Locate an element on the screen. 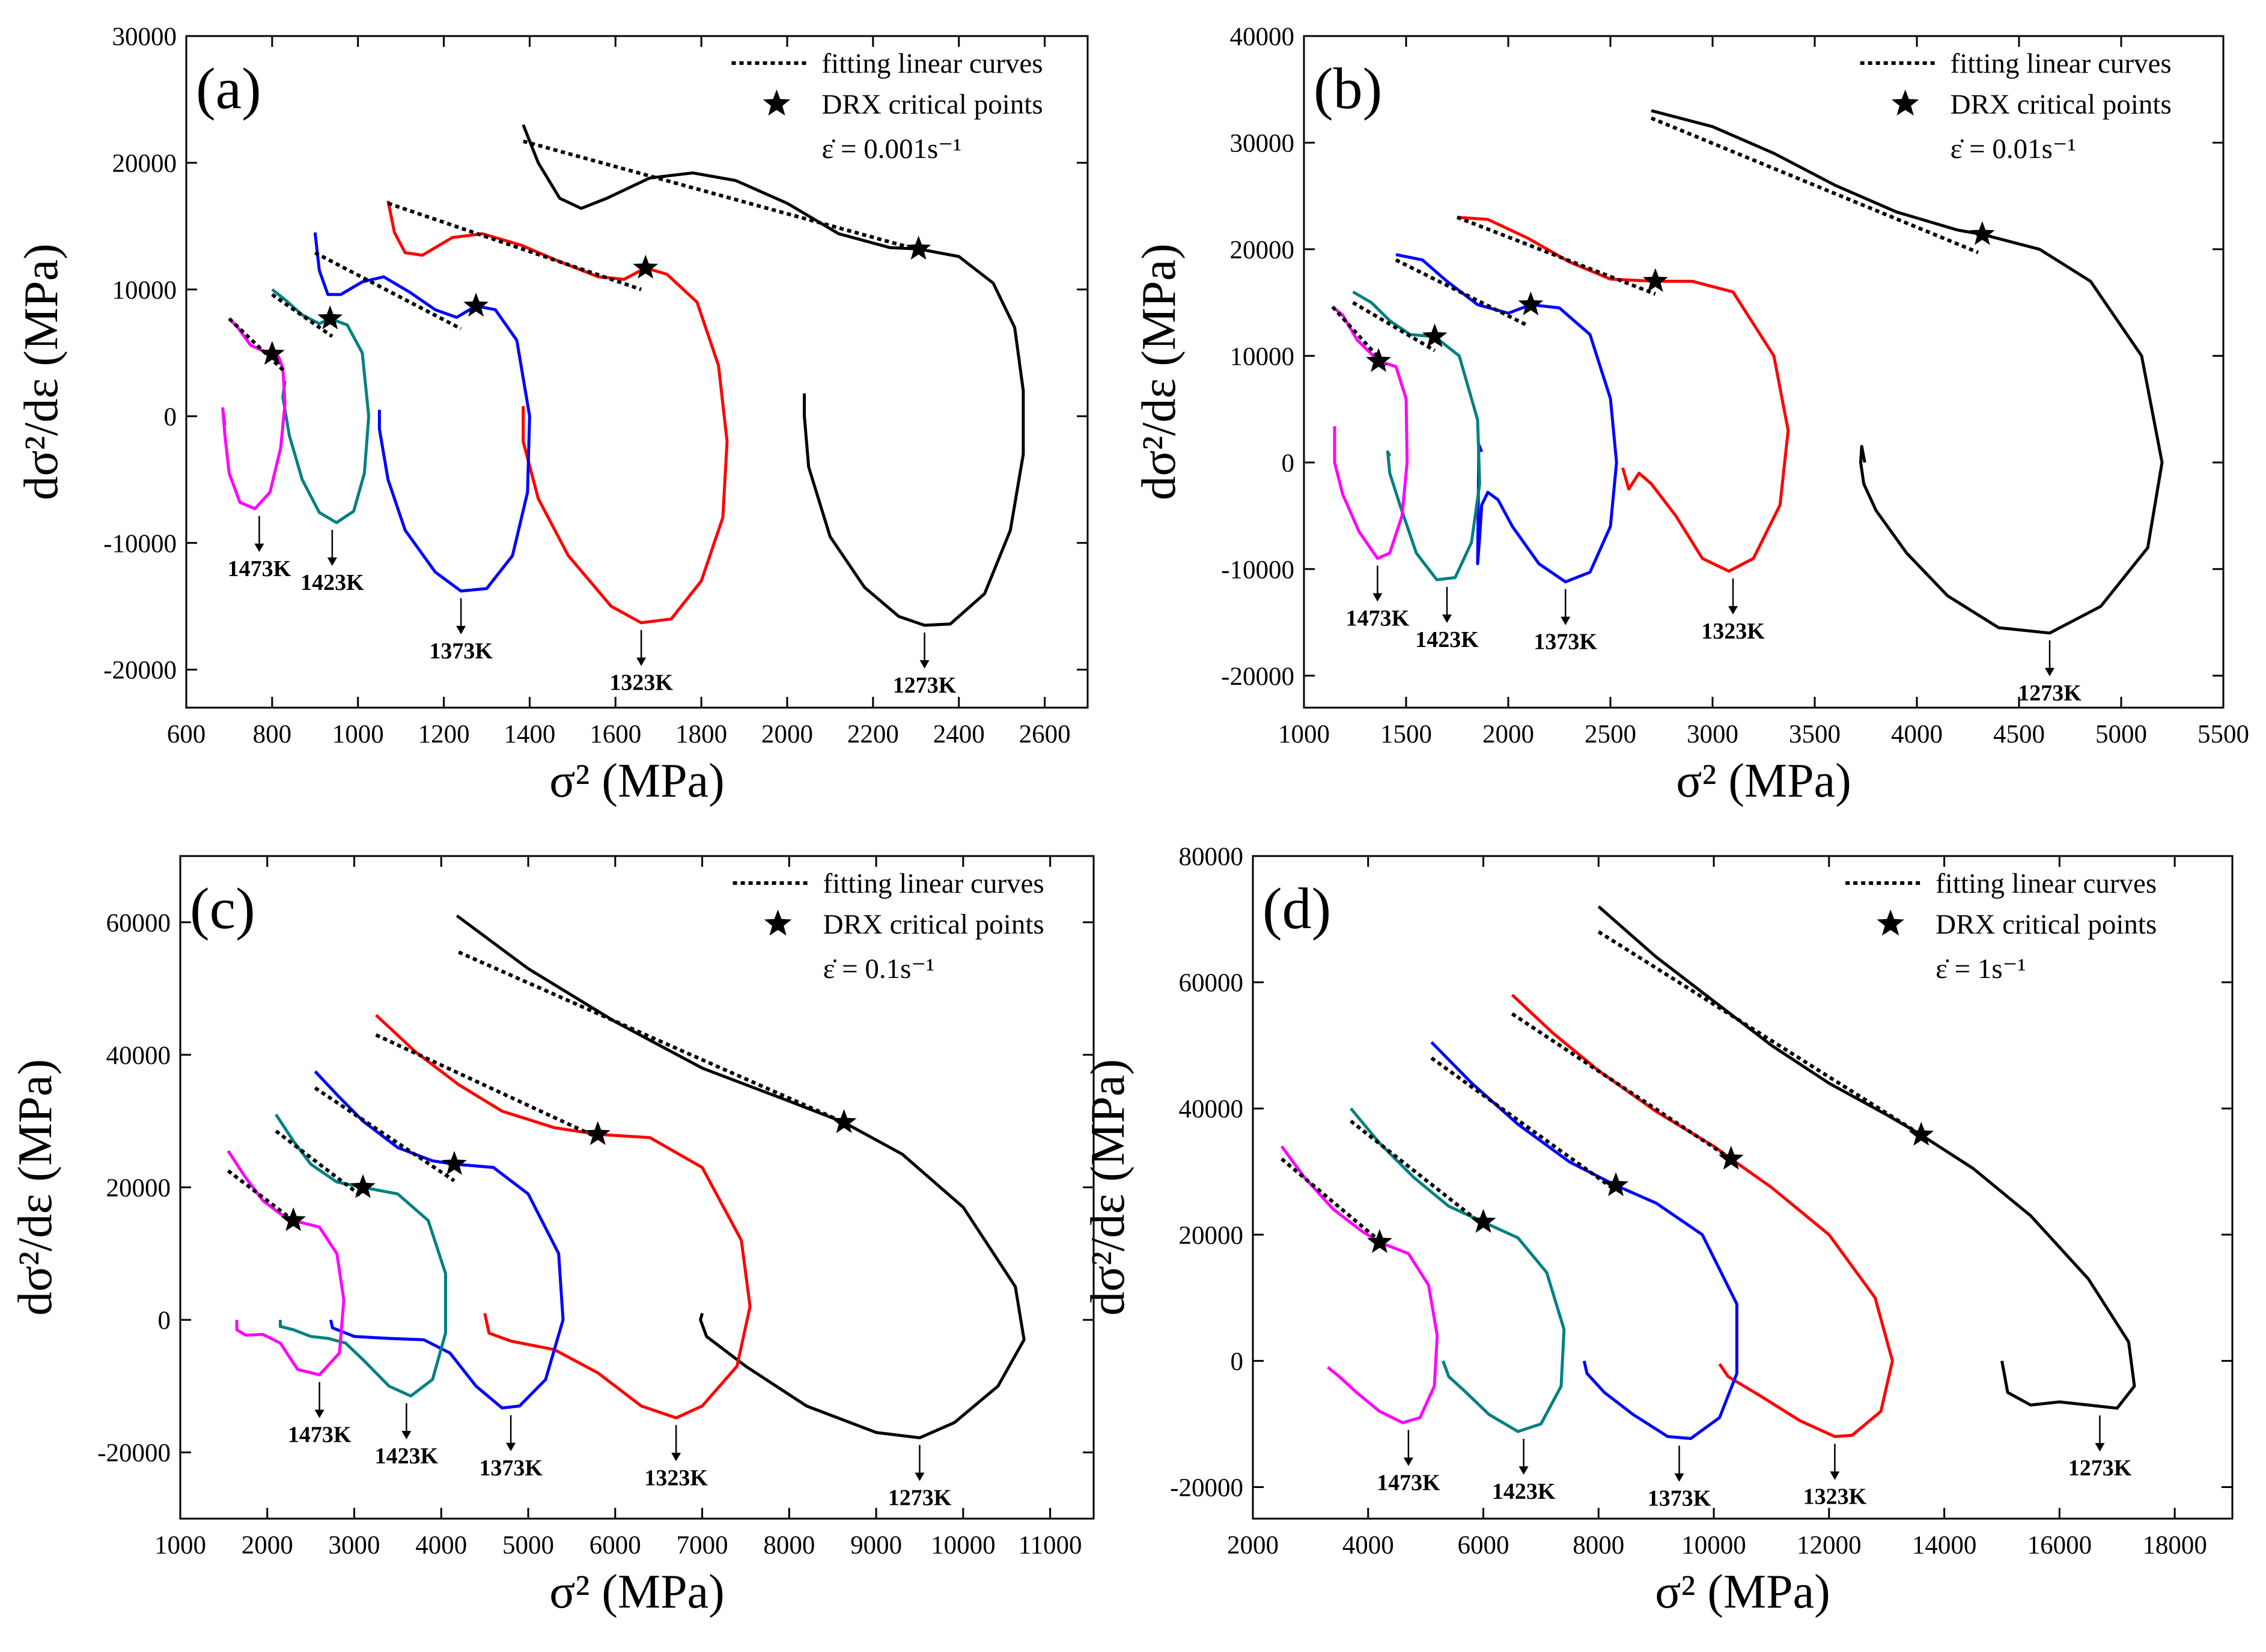 This screenshot has width=2266, height=1652. x-tick-label: 11000 is located at coordinates (1050, 1545).